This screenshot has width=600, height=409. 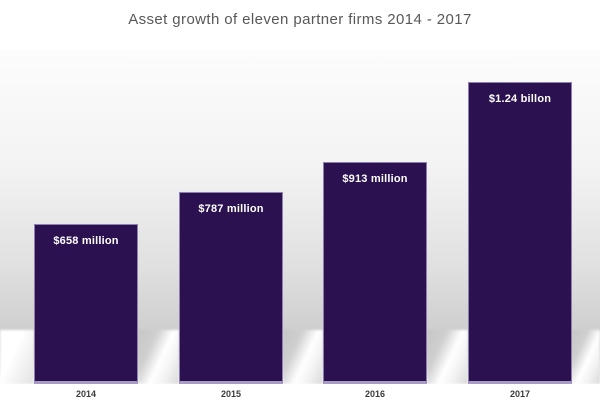 I want to click on bar-2016: $913 million, so click(x=375, y=273).